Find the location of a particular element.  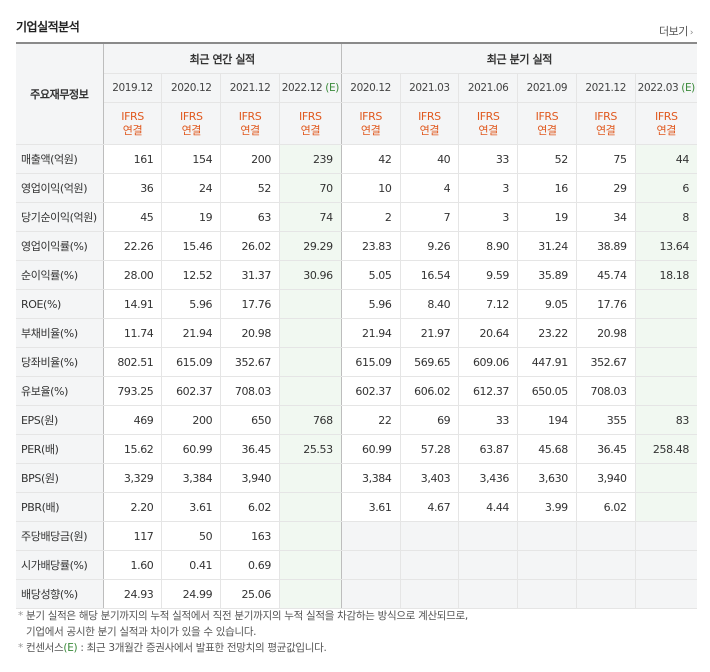

table-row: 영업이익(억원) 36 24 52 70 10 4 3 16 29 6 is located at coordinates (356, 188).